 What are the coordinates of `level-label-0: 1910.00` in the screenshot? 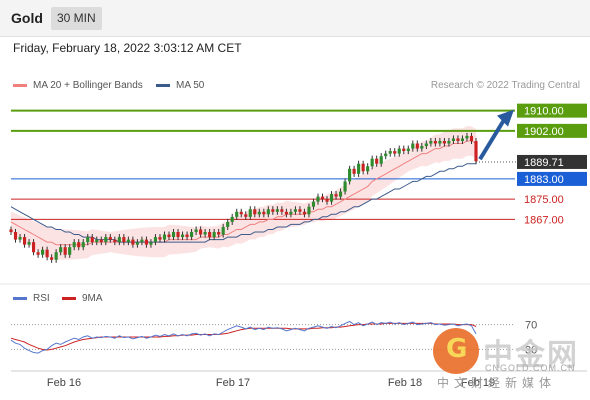 It's located at (544, 112).